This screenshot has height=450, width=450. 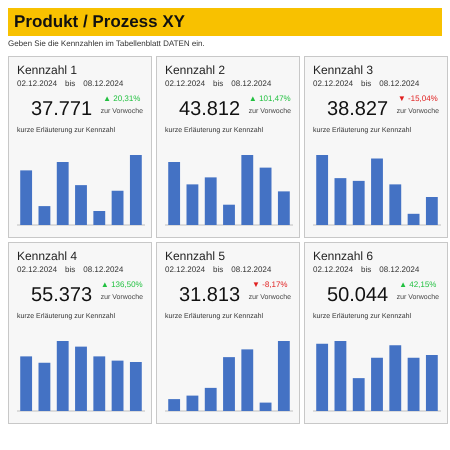 I want to click on text: 50.044, so click(x=357, y=295).